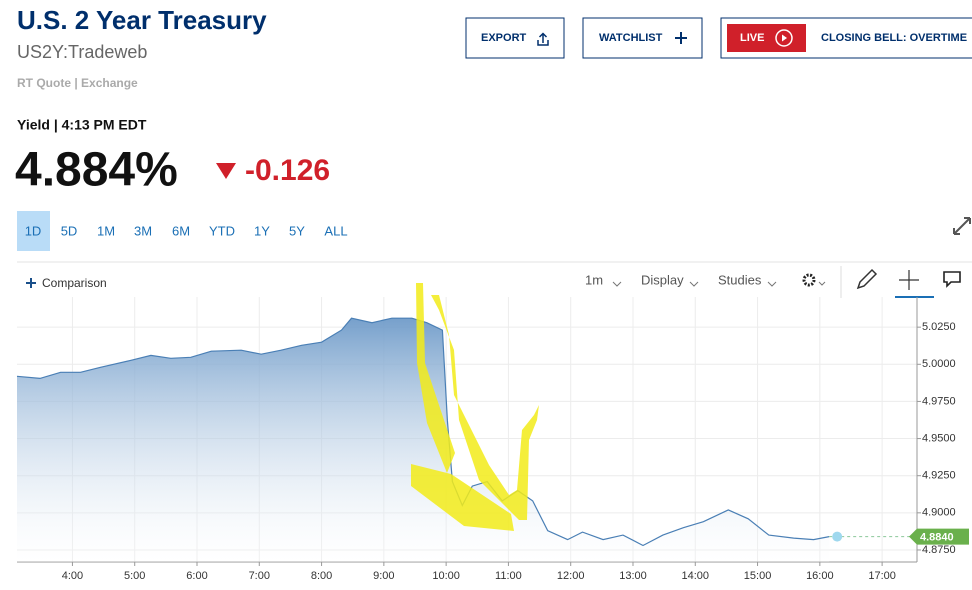 The height and width of the screenshot is (590, 972). I want to click on quote-label: Yield | 4:13 PM EDT, so click(82, 125).